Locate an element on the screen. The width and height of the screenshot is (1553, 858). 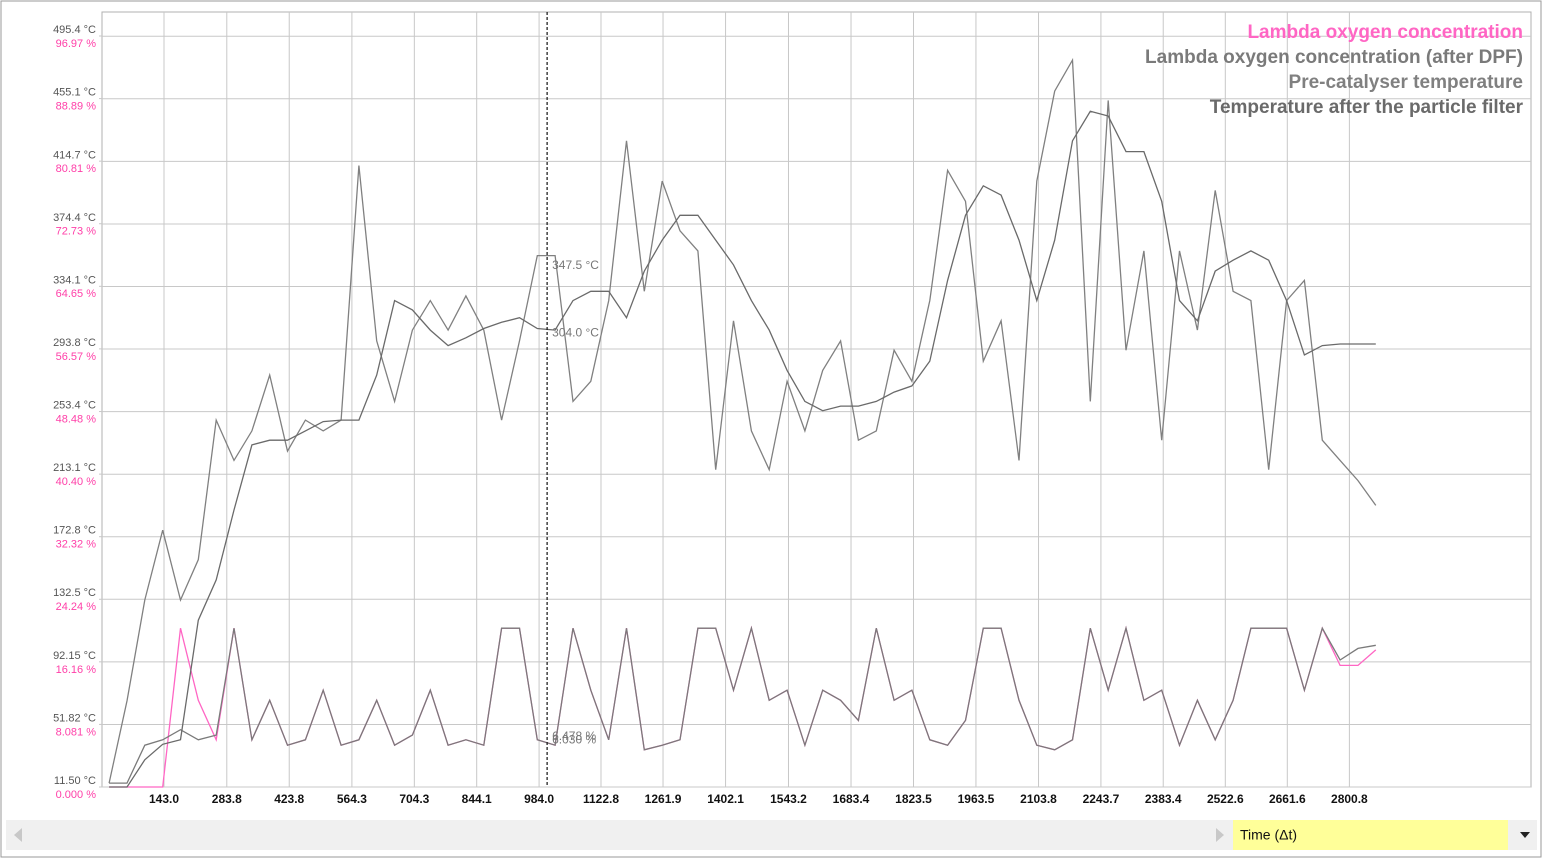
y-tick-label: 293.8 °C is located at coordinates (74, 343).